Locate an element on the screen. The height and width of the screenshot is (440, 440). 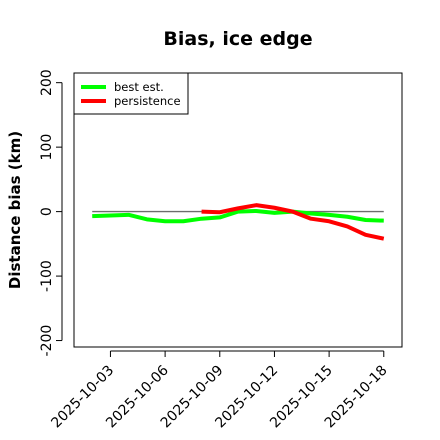
chart-title: Bias, ice edge is located at coordinates (237, 39).